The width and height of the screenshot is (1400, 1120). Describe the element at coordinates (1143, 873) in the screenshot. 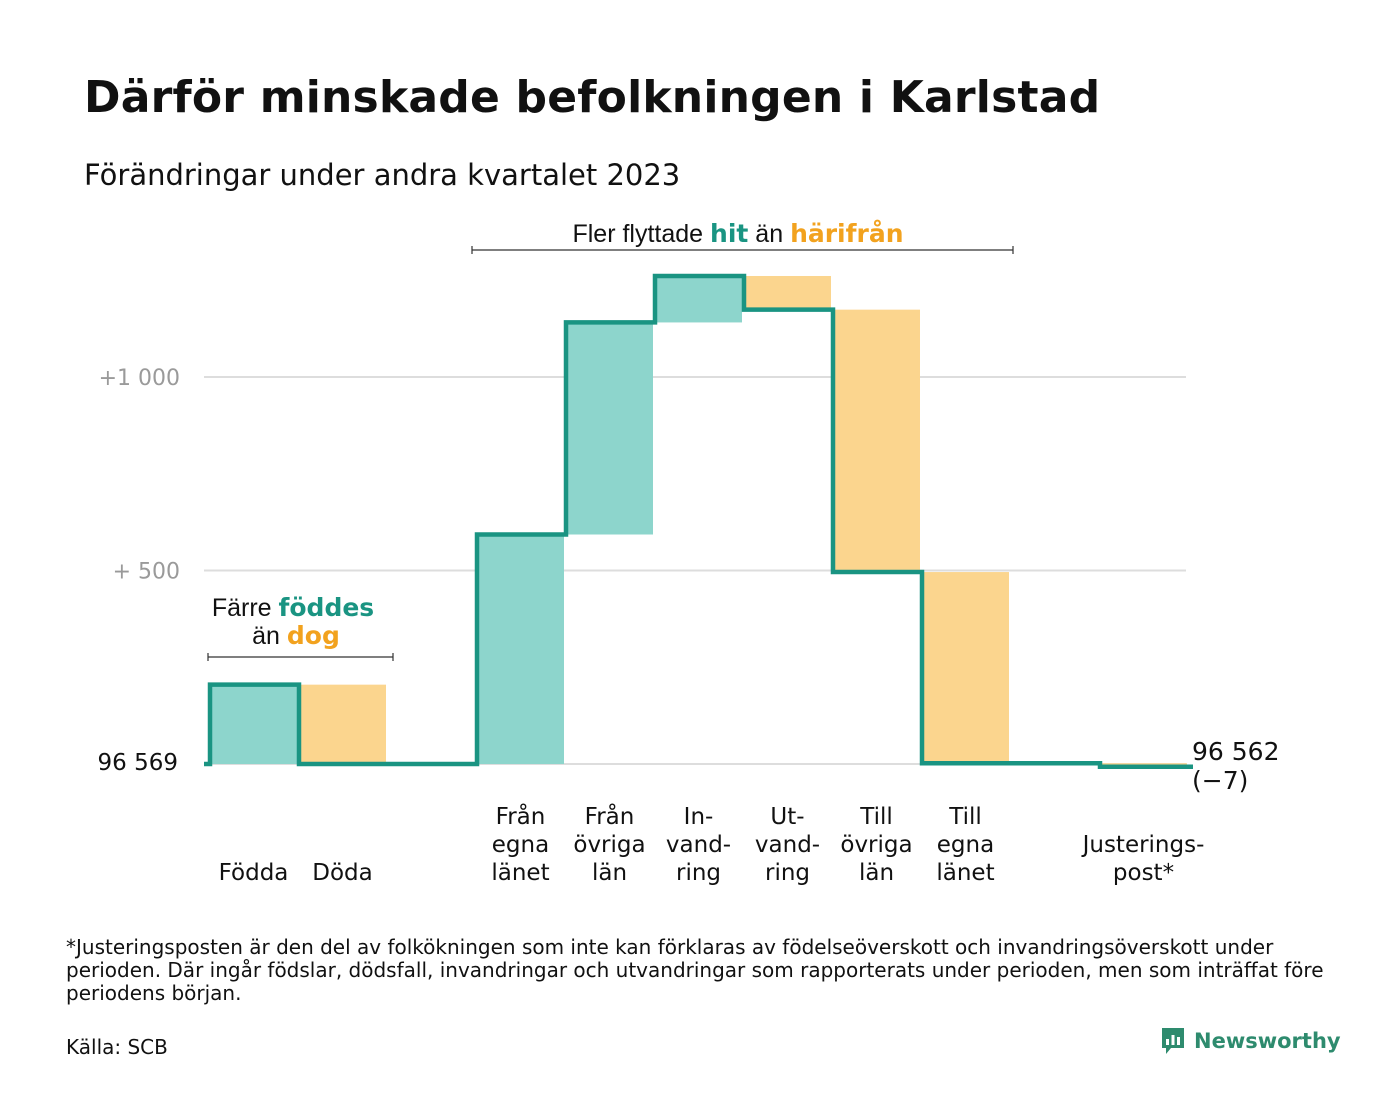

I see `category-label: post*` at that location.